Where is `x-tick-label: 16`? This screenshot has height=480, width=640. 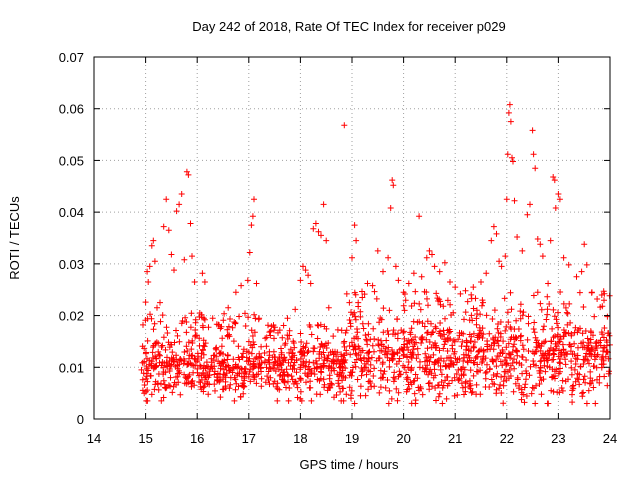
x-tick-label: 16 is located at coordinates (197, 438).